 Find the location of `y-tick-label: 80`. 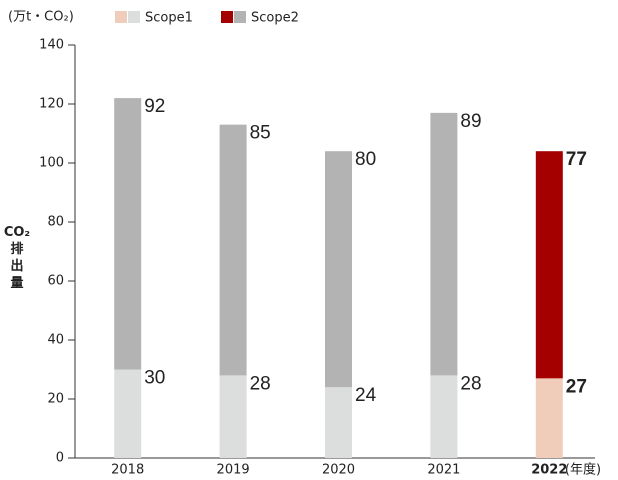

y-tick-label: 80 is located at coordinates (55, 222).